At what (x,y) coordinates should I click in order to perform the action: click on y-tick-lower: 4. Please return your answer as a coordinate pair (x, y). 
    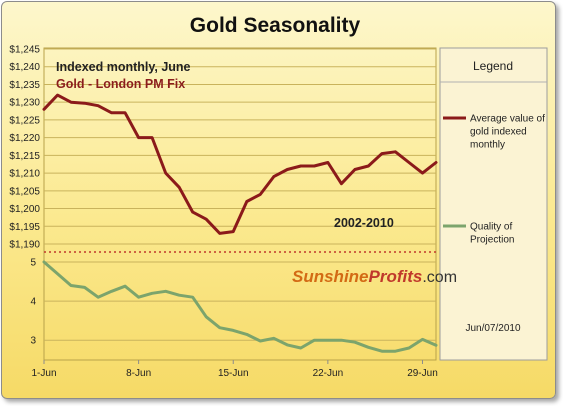
    Looking at the image, I should click on (33, 302).